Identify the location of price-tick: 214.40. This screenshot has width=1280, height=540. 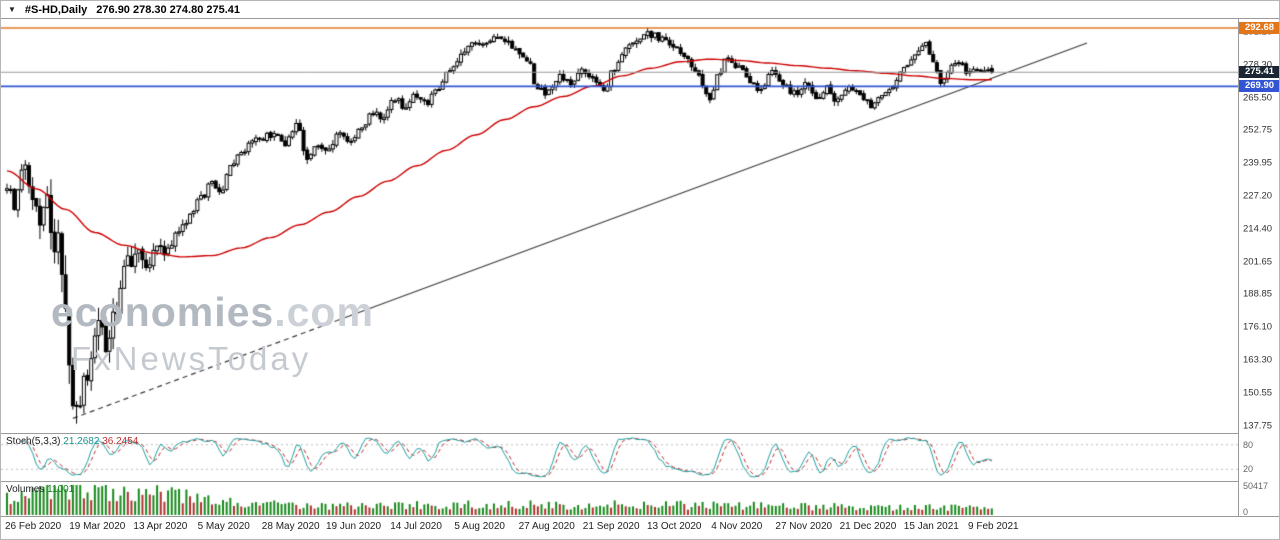
(1258, 229).